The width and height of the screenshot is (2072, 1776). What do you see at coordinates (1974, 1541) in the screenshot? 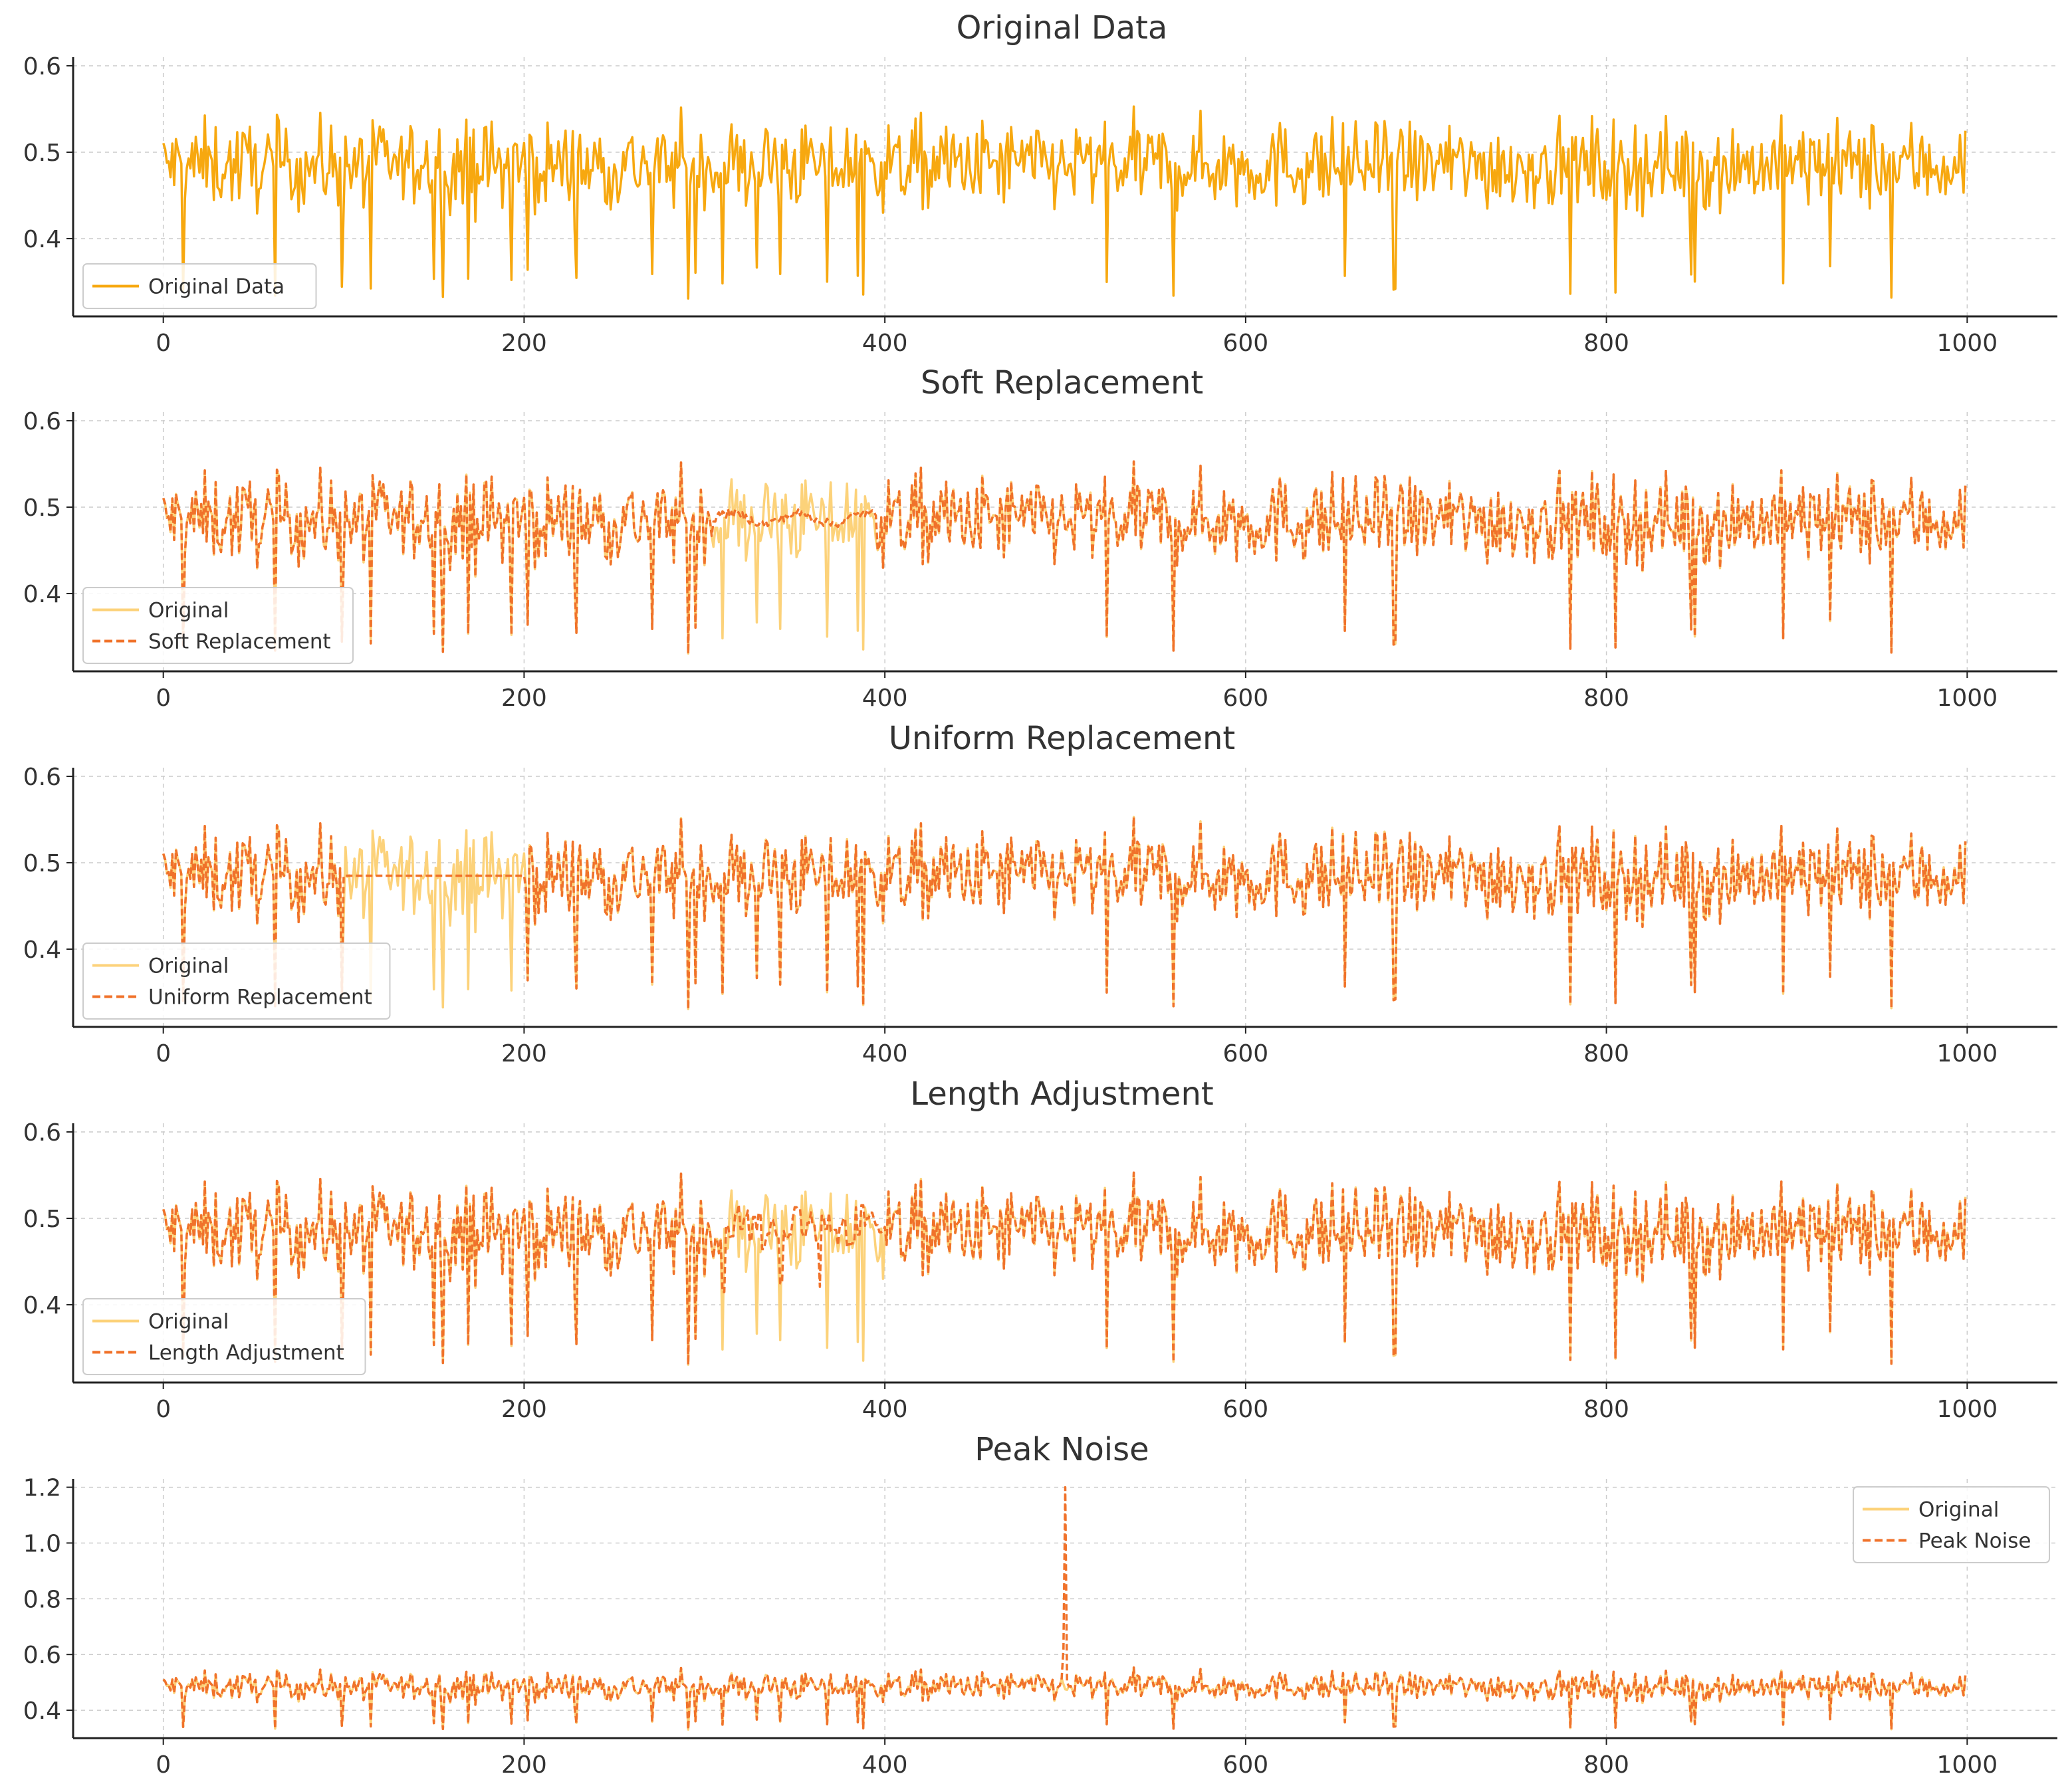
I see `legend-label: Peak Noise` at bounding box center [1974, 1541].